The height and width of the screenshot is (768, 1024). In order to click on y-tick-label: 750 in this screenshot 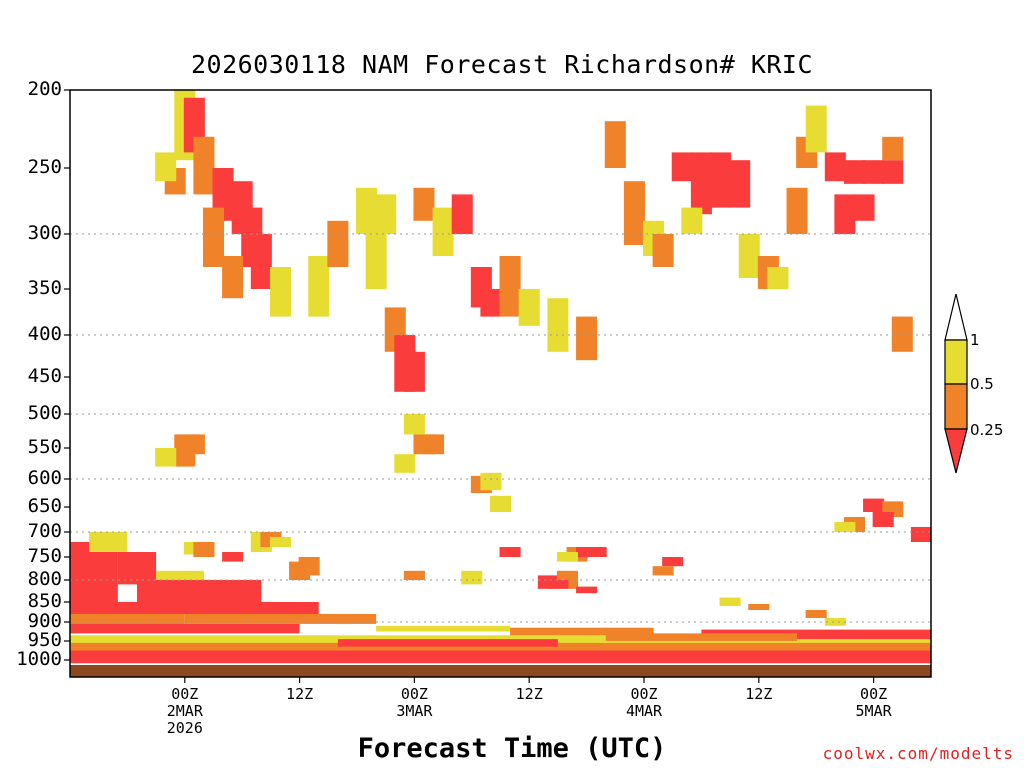, I will do `click(44, 556)`.